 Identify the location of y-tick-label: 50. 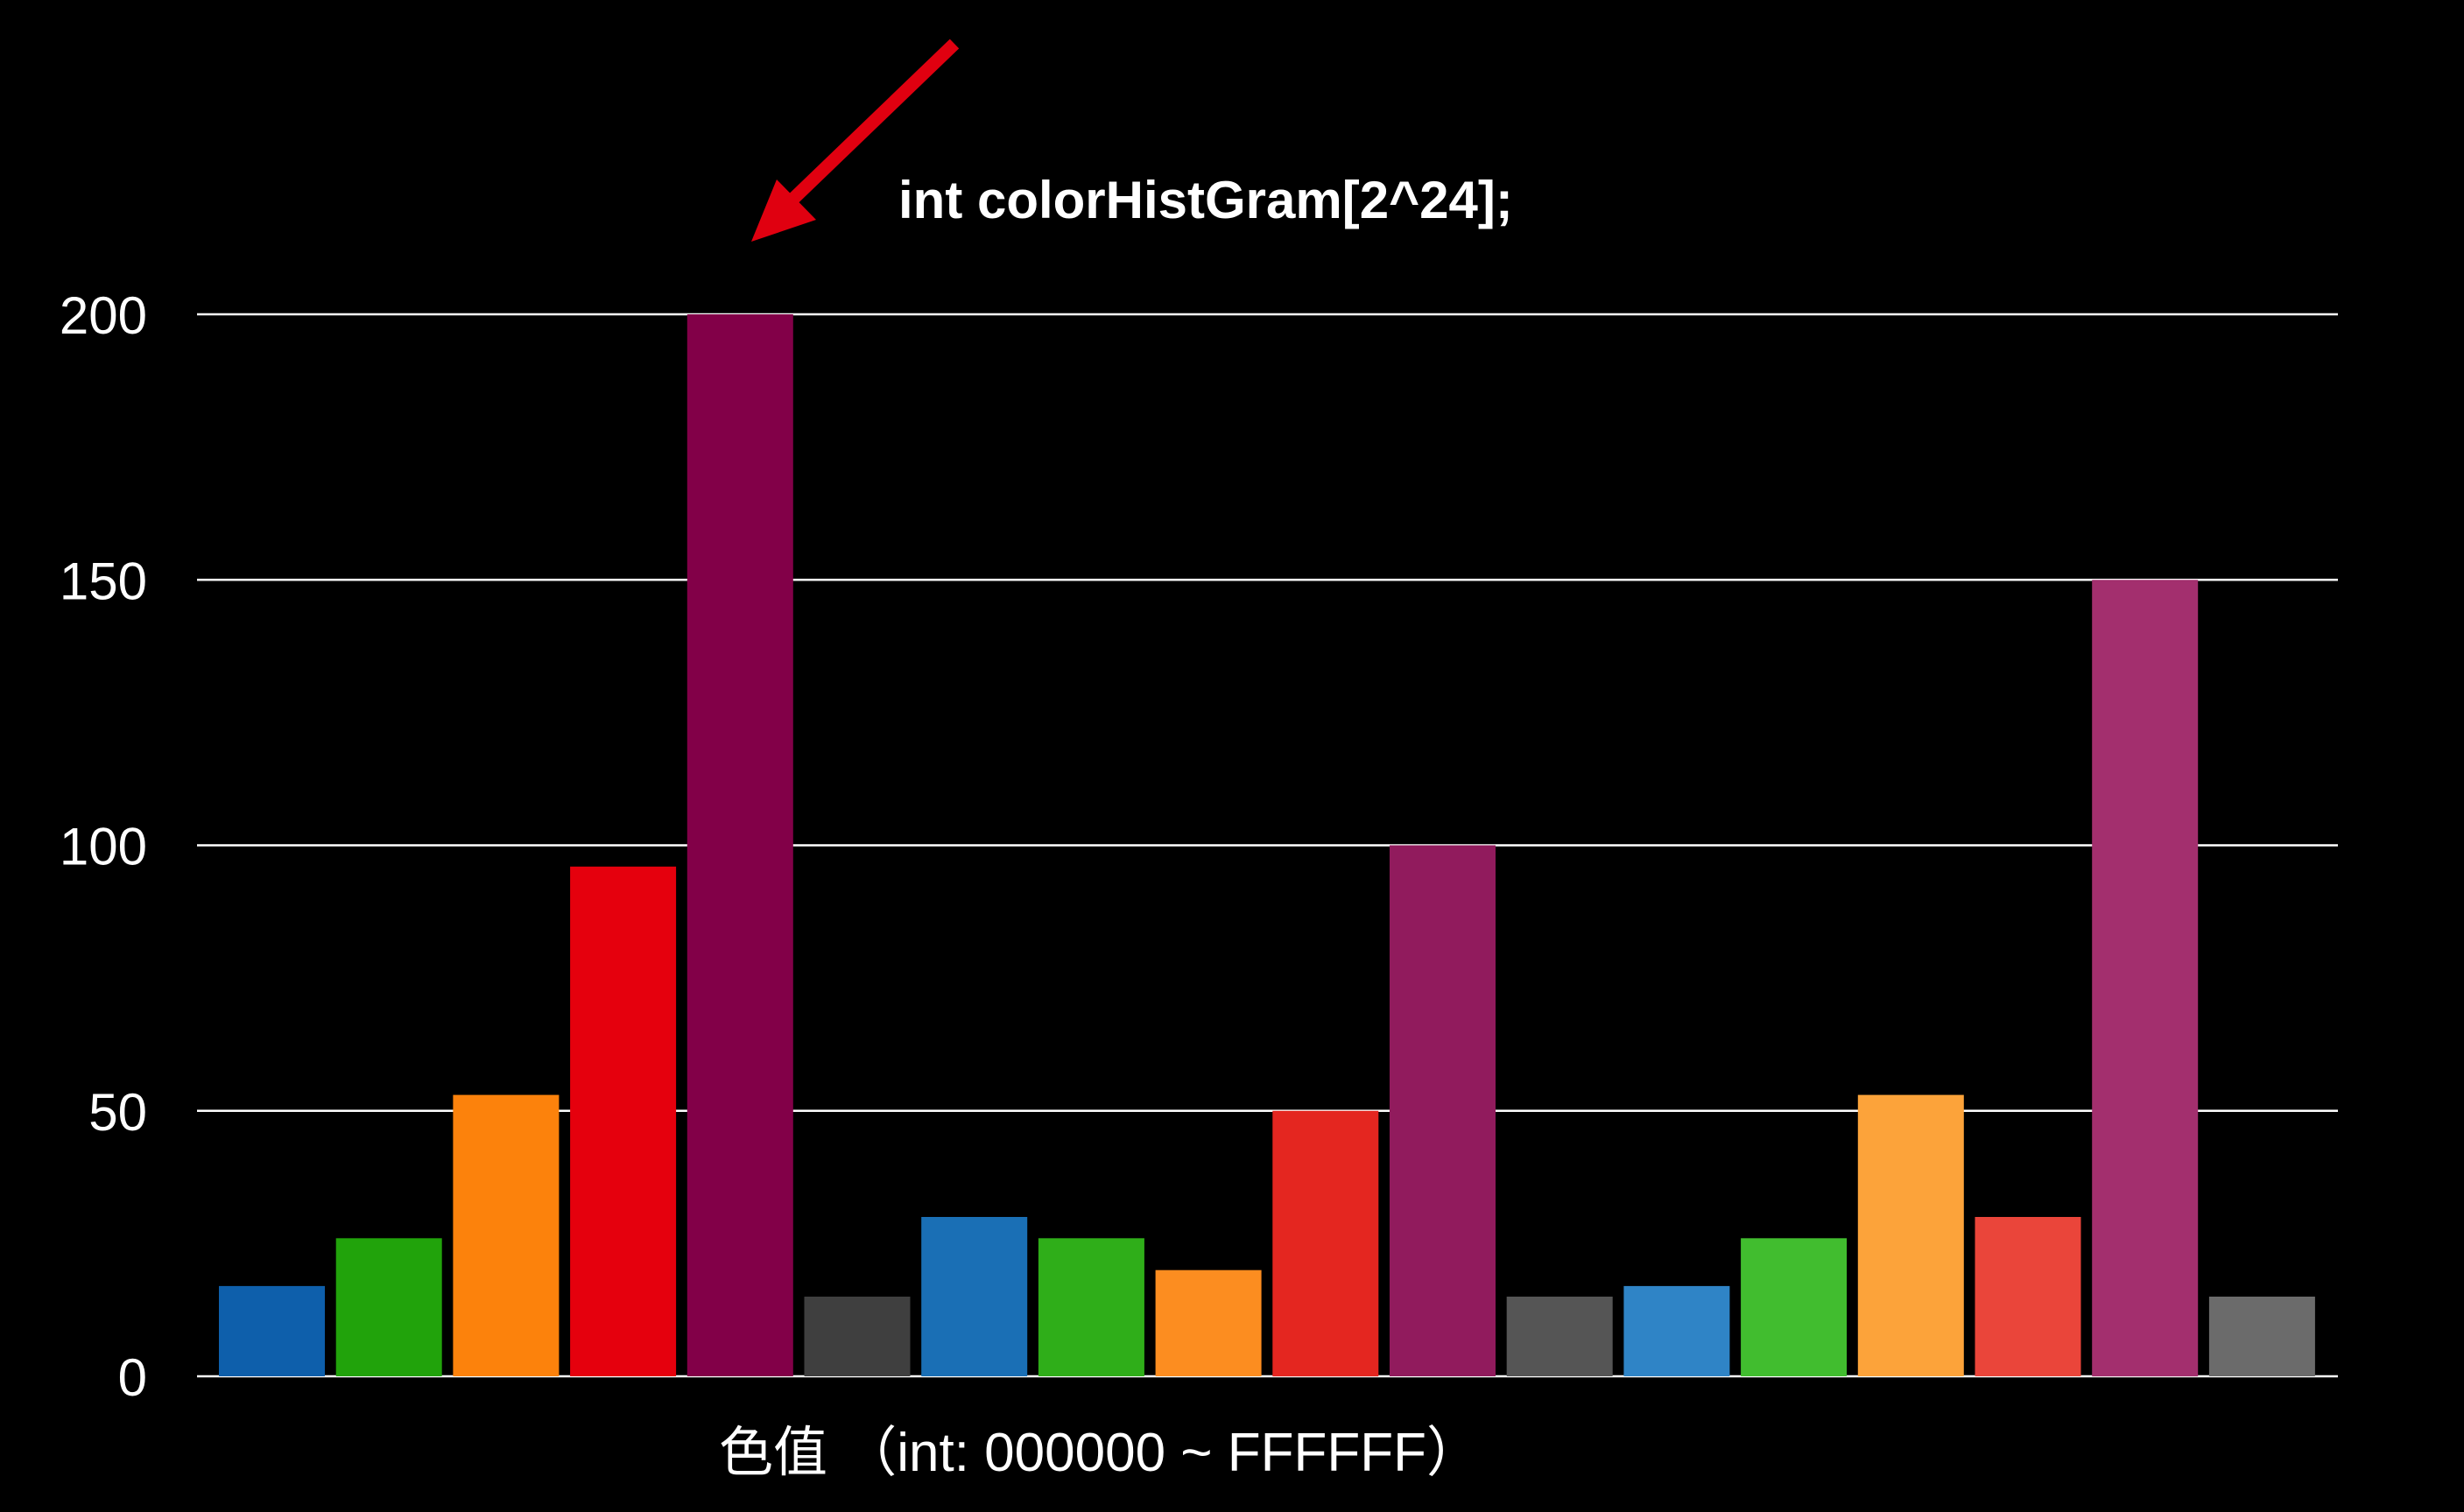
(117, 1112).